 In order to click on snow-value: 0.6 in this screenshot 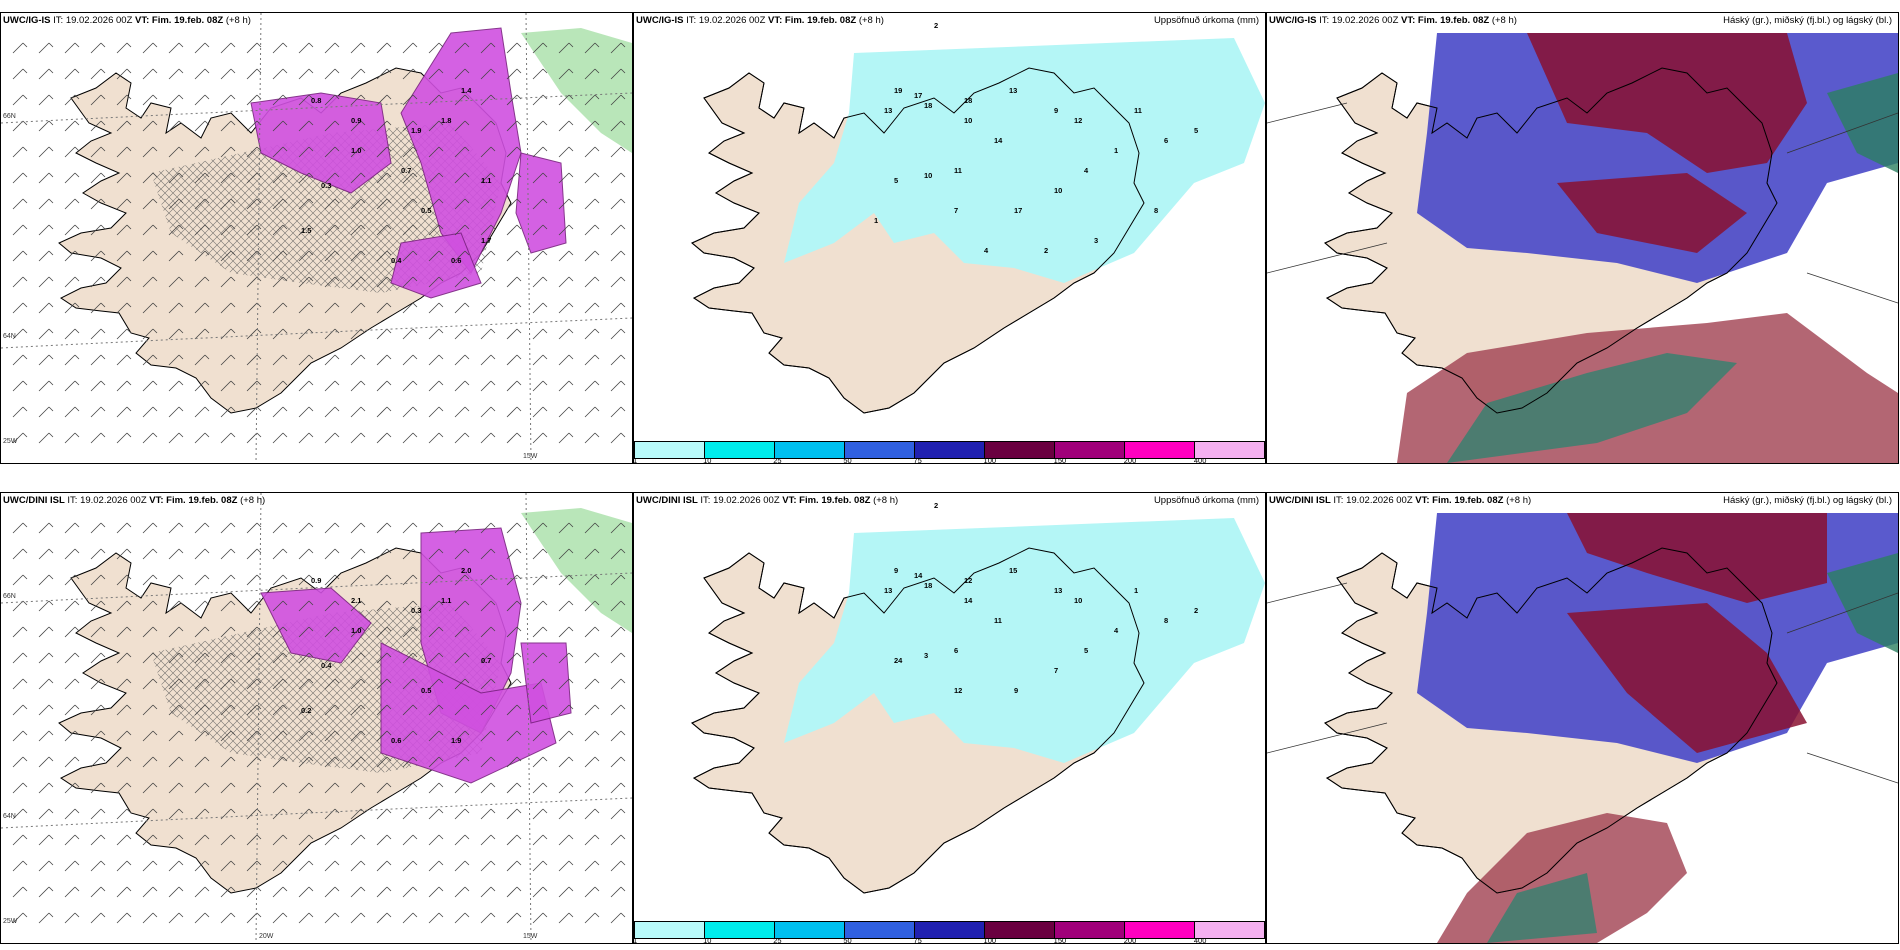, I will do `click(396, 740)`.